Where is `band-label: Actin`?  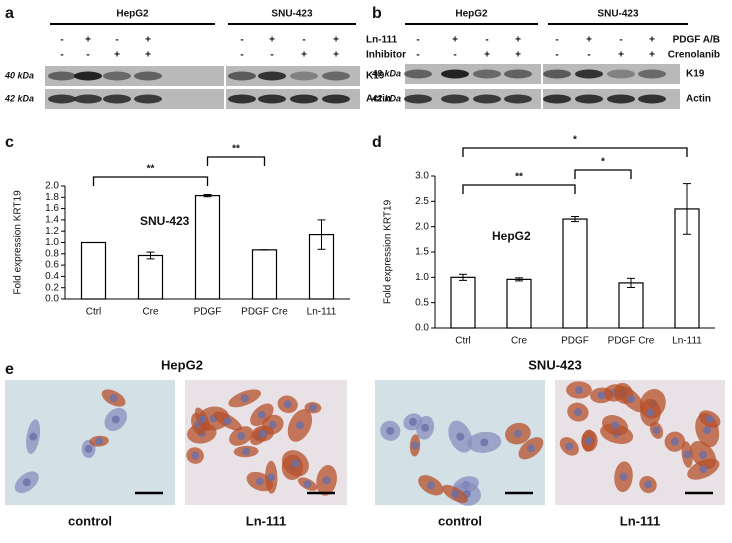 band-label: Actin is located at coordinates (698, 99).